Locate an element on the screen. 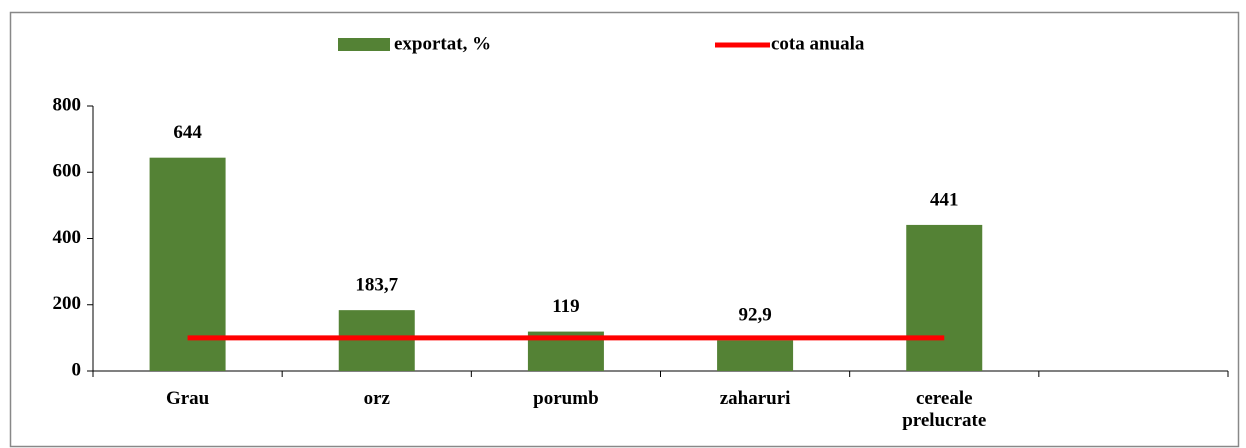 This screenshot has width=1246, height=448. data-label: 119 is located at coordinates (565, 306).